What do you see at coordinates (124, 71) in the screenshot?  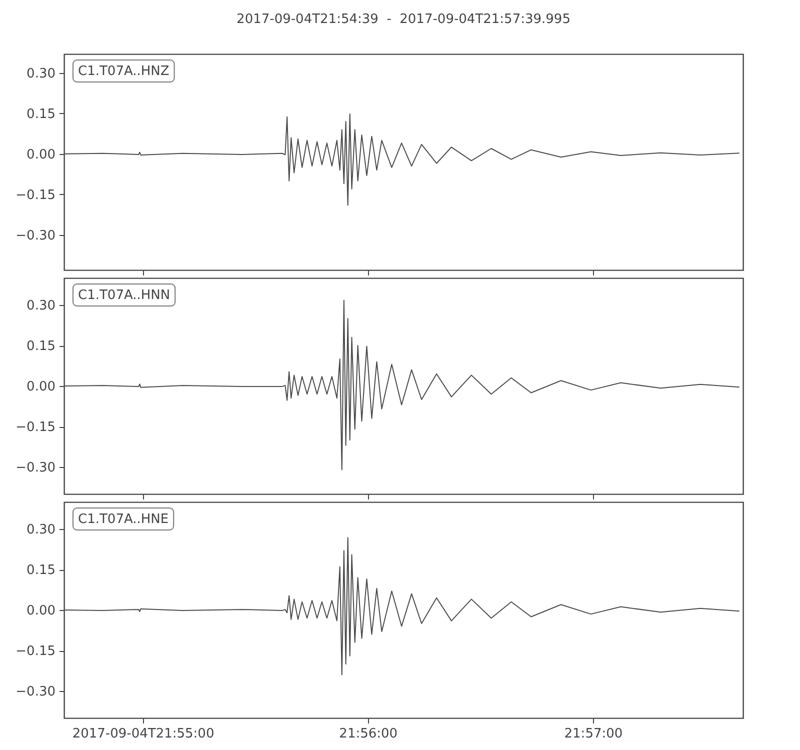 I see `annotation: C1.T07A..HNZ` at bounding box center [124, 71].